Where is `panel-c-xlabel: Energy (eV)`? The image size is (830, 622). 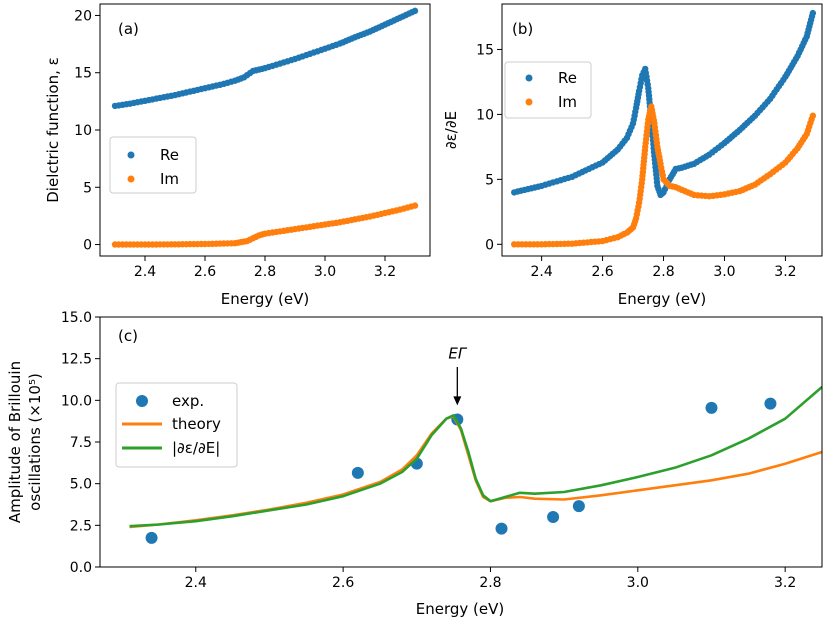 panel-c-xlabel: Energy (eV) is located at coordinates (460, 609).